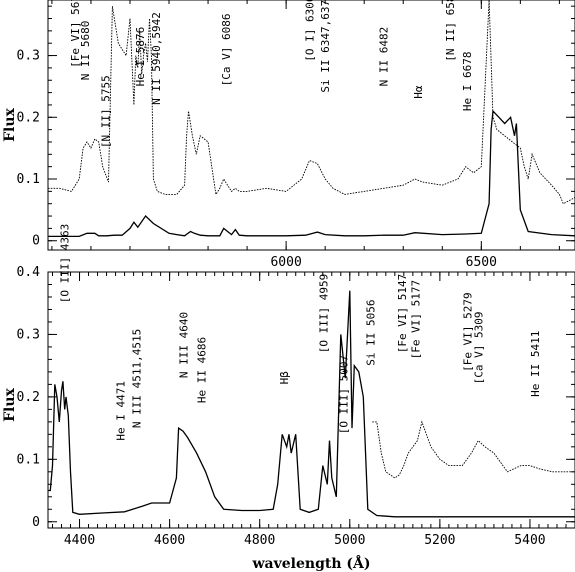  What do you see at coordinates (202, 370) in the screenshot?
I see `bottom-emission-line-label: He II 4686` at bounding box center [202, 370].